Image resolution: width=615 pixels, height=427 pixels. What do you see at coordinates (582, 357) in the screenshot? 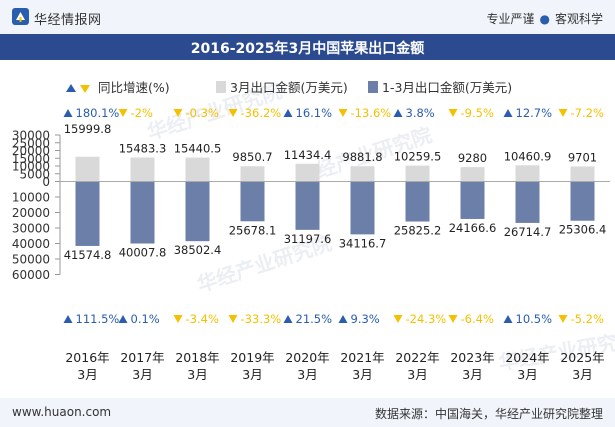
I see `x-category-year-label: 2025年` at bounding box center [582, 357].